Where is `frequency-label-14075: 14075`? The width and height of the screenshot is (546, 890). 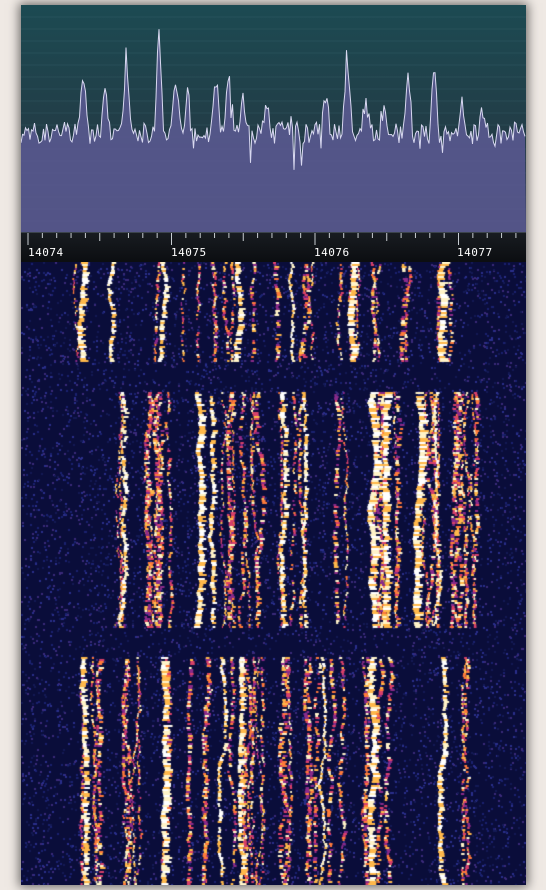
frequency-label-14075: 14075 is located at coordinates (189, 252).